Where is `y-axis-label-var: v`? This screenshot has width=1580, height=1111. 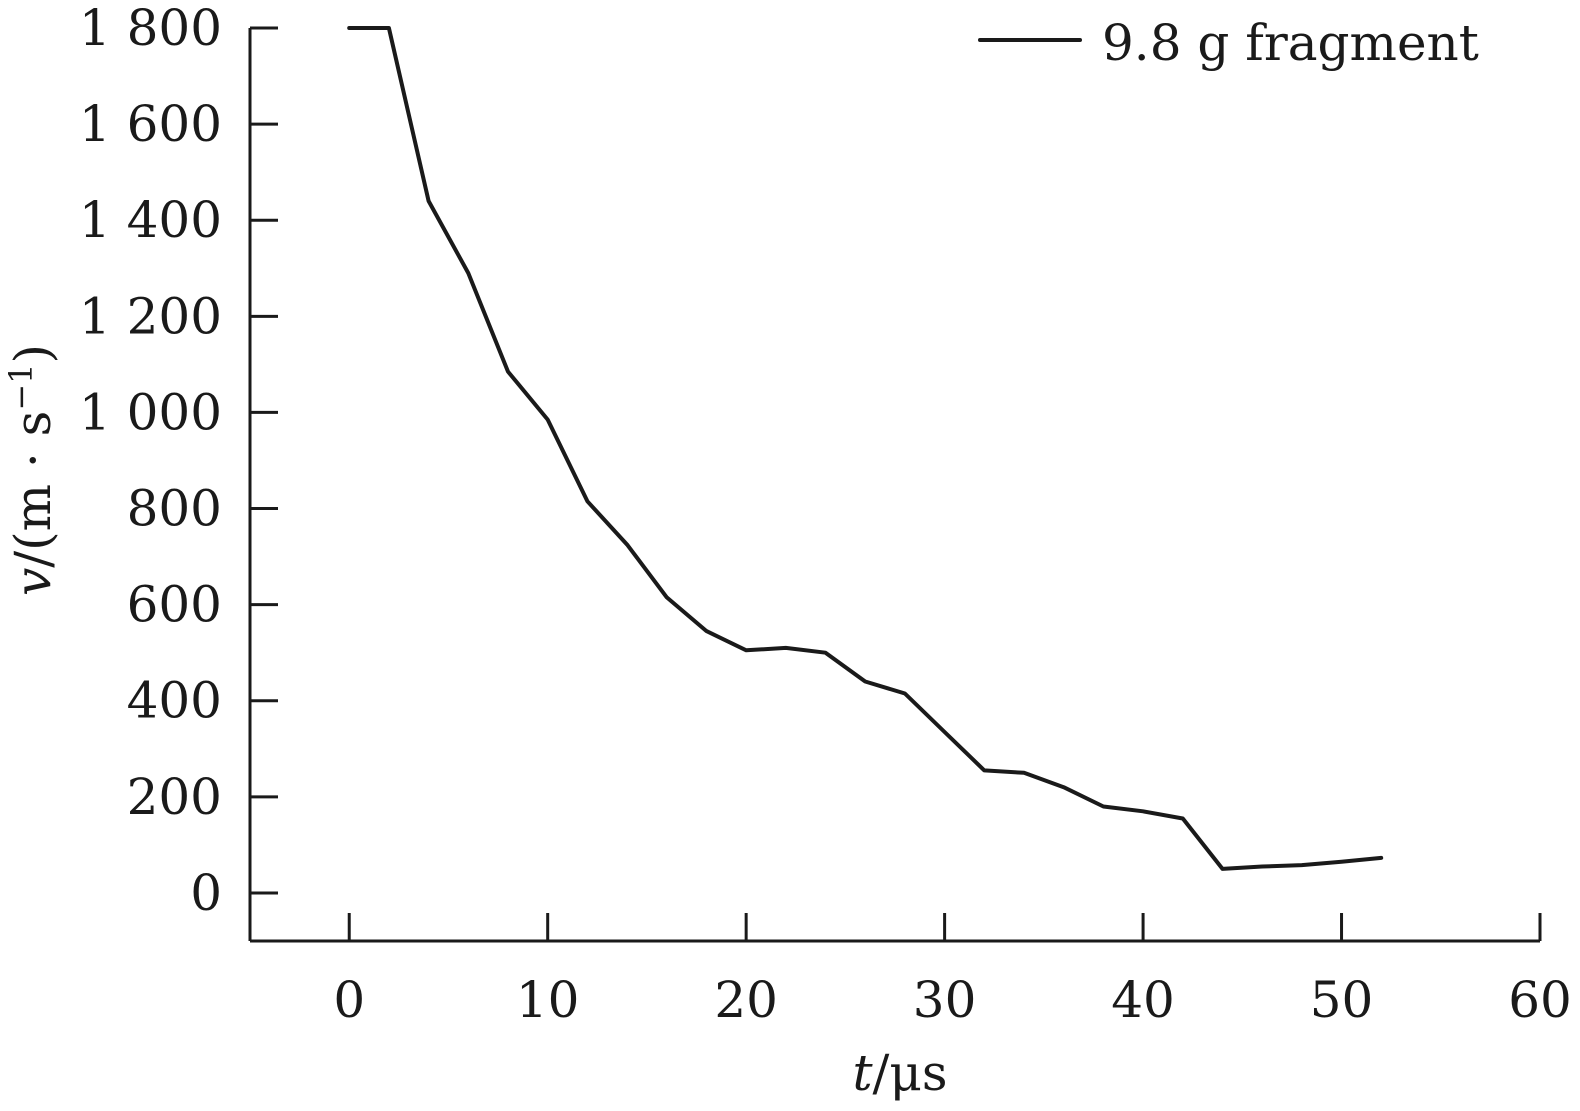
y-axis-label-var: v is located at coordinates (33, 582).